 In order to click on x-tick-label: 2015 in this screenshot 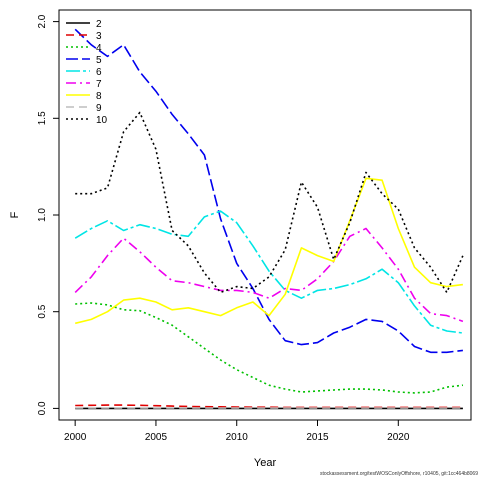, I will do `click(317, 437)`.